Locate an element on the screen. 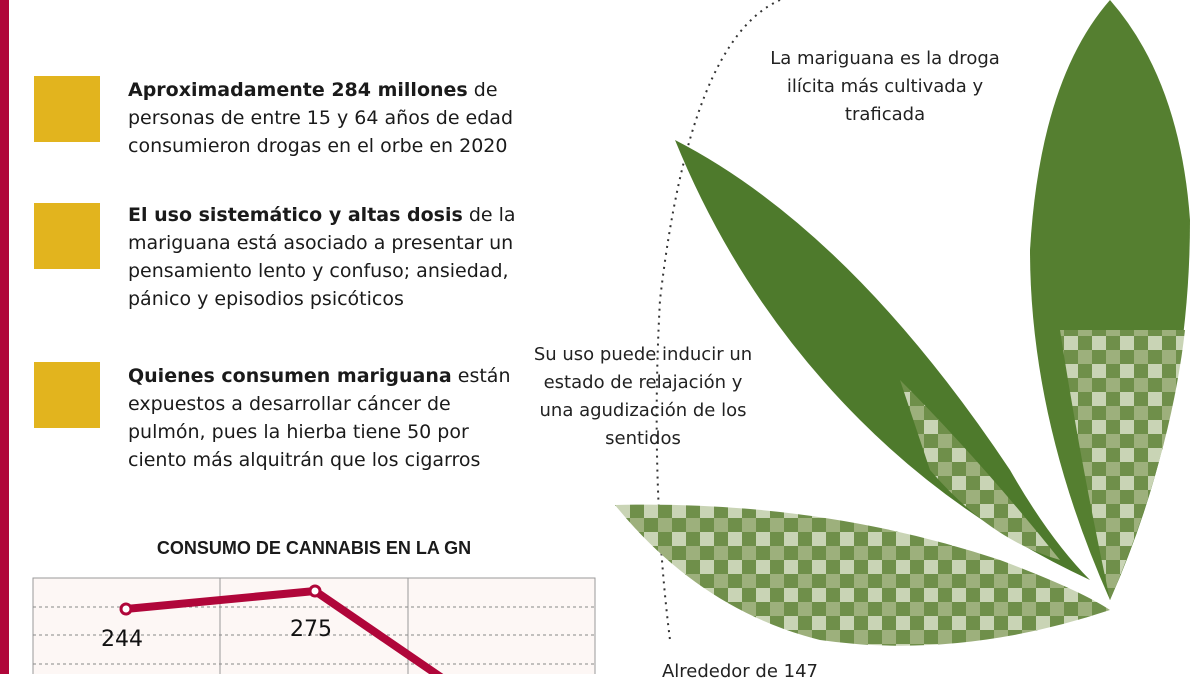 The width and height of the screenshot is (1200, 686). fact-3-highlight: Quienes consumen mariguana is located at coordinates (290, 376).